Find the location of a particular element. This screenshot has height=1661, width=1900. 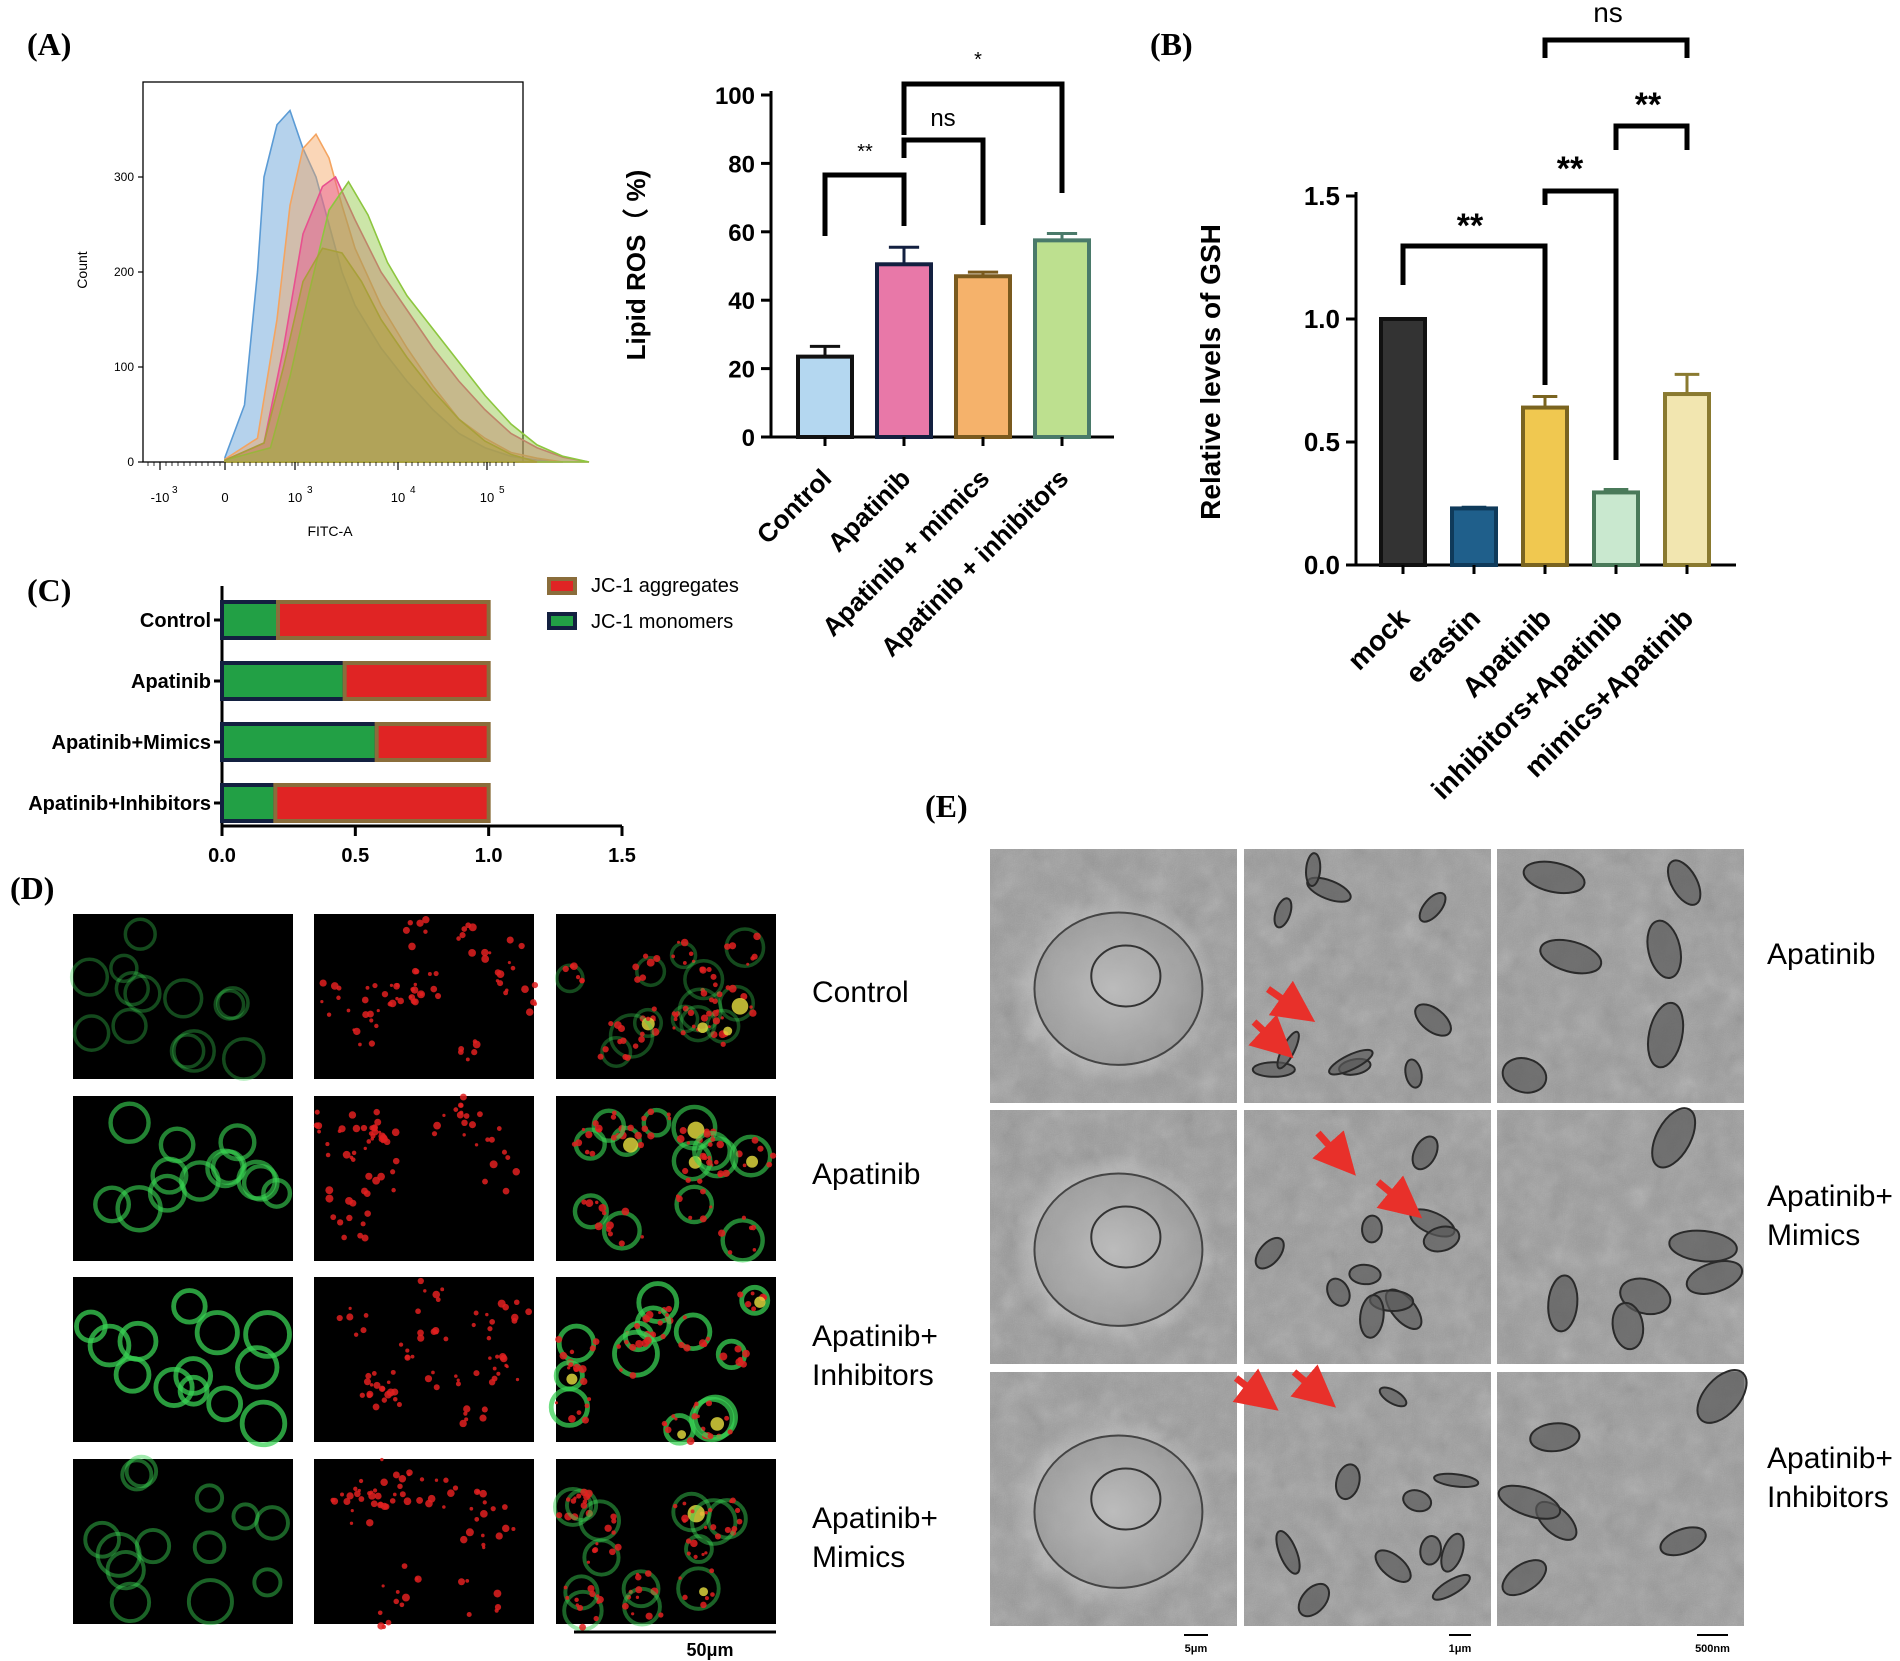

gsh-y-tick-label: 1.5 is located at coordinates (1322, 196).